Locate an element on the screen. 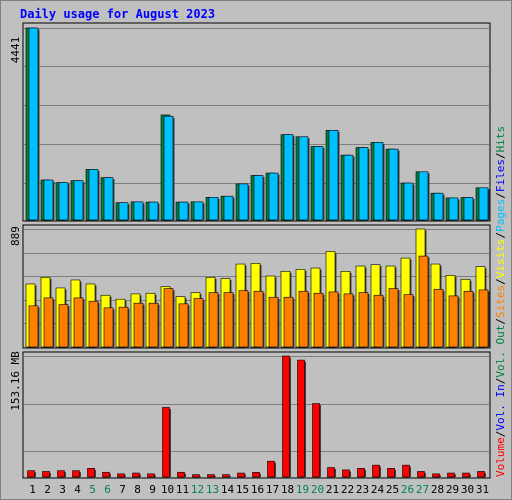 This screenshot has width=512, height=500. legend-entry: Vol. Out is located at coordinates (500, 351).